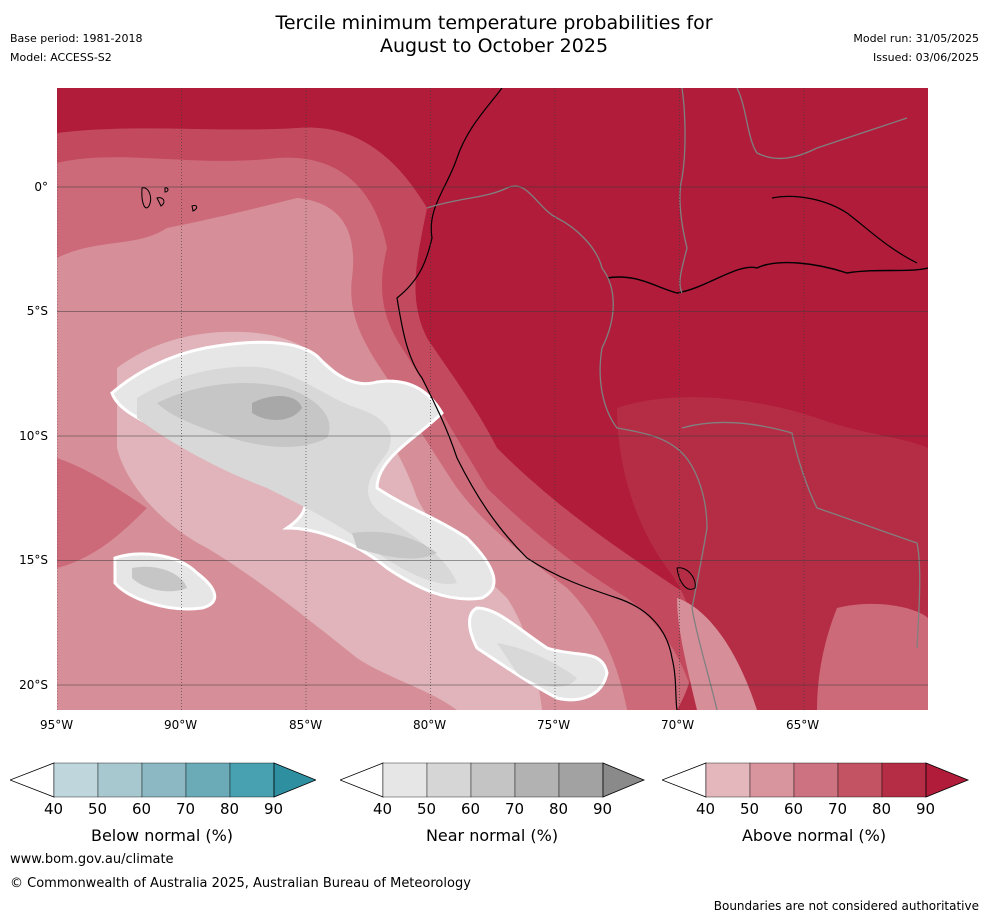 The image size is (988, 919). I want to click on colorbar-near-normal: 40 50 60 70 80 90 Near normal (%), so click(492, 803).